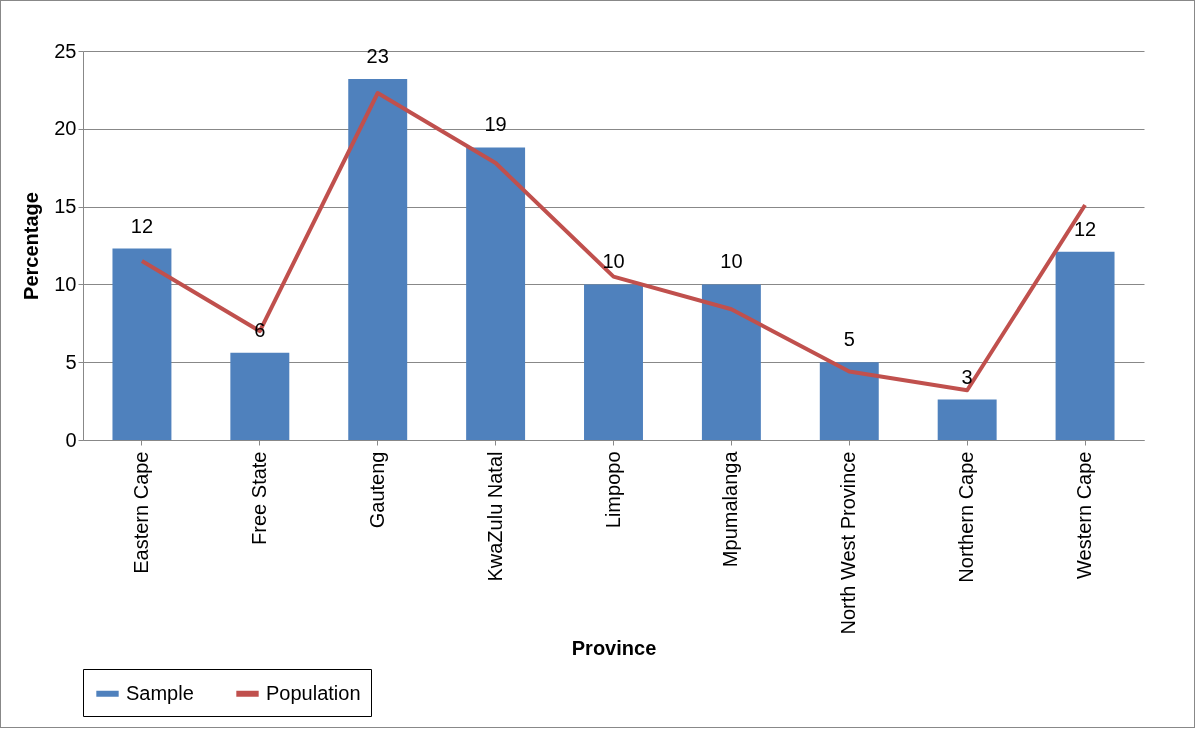 This screenshot has width=1203, height=734. What do you see at coordinates (495, 124) in the screenshot?
I see `data-label: 19` at bounding box center [495, 124].